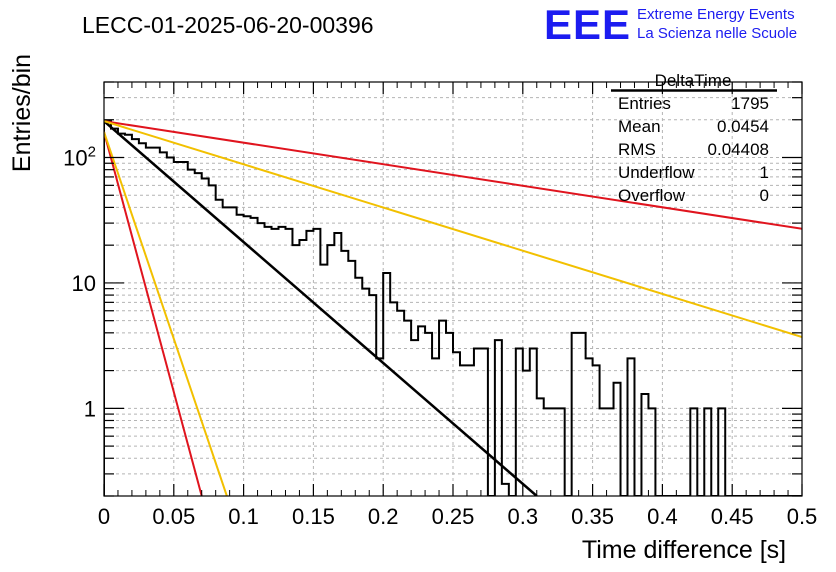 The height and width of the screenshot is (572, 836). What do you see at coordinates (383, 516) in the screenshot?
I see `x-tick-label: 0.2` at bounding box center [383, 516].